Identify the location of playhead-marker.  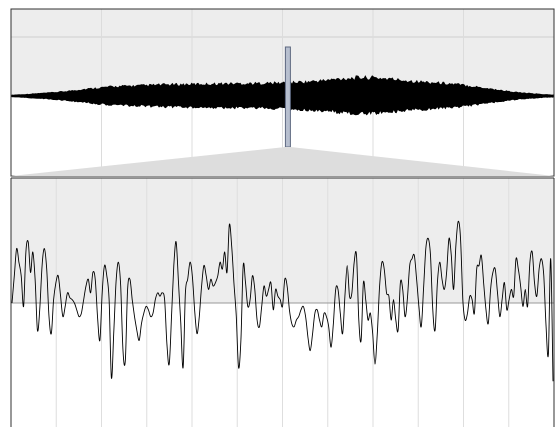
(287, 97).